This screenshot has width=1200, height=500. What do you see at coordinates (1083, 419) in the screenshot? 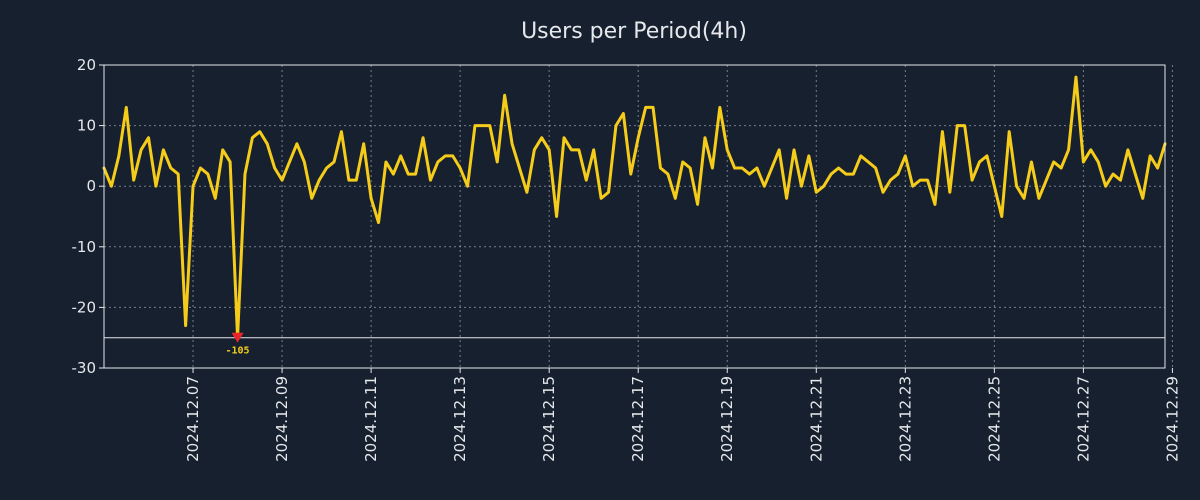
I see `x-tick-label: 2024.12.27` at bounding box center [1083, 419].